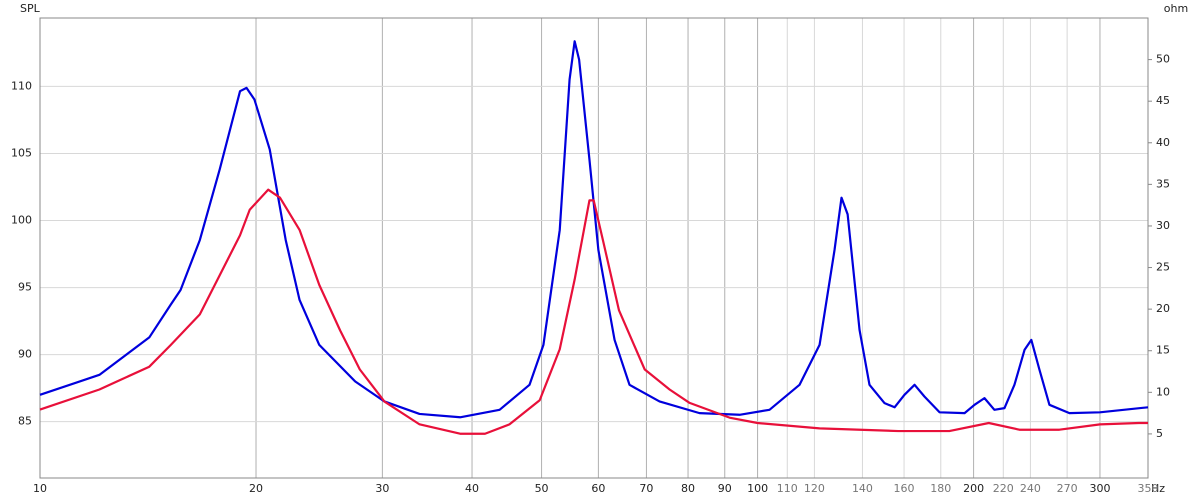 The image size is (1200, 500). Describe the element at coordinates (21, 152) in the screenshot. I see `y-tick-label: 105` at that location.